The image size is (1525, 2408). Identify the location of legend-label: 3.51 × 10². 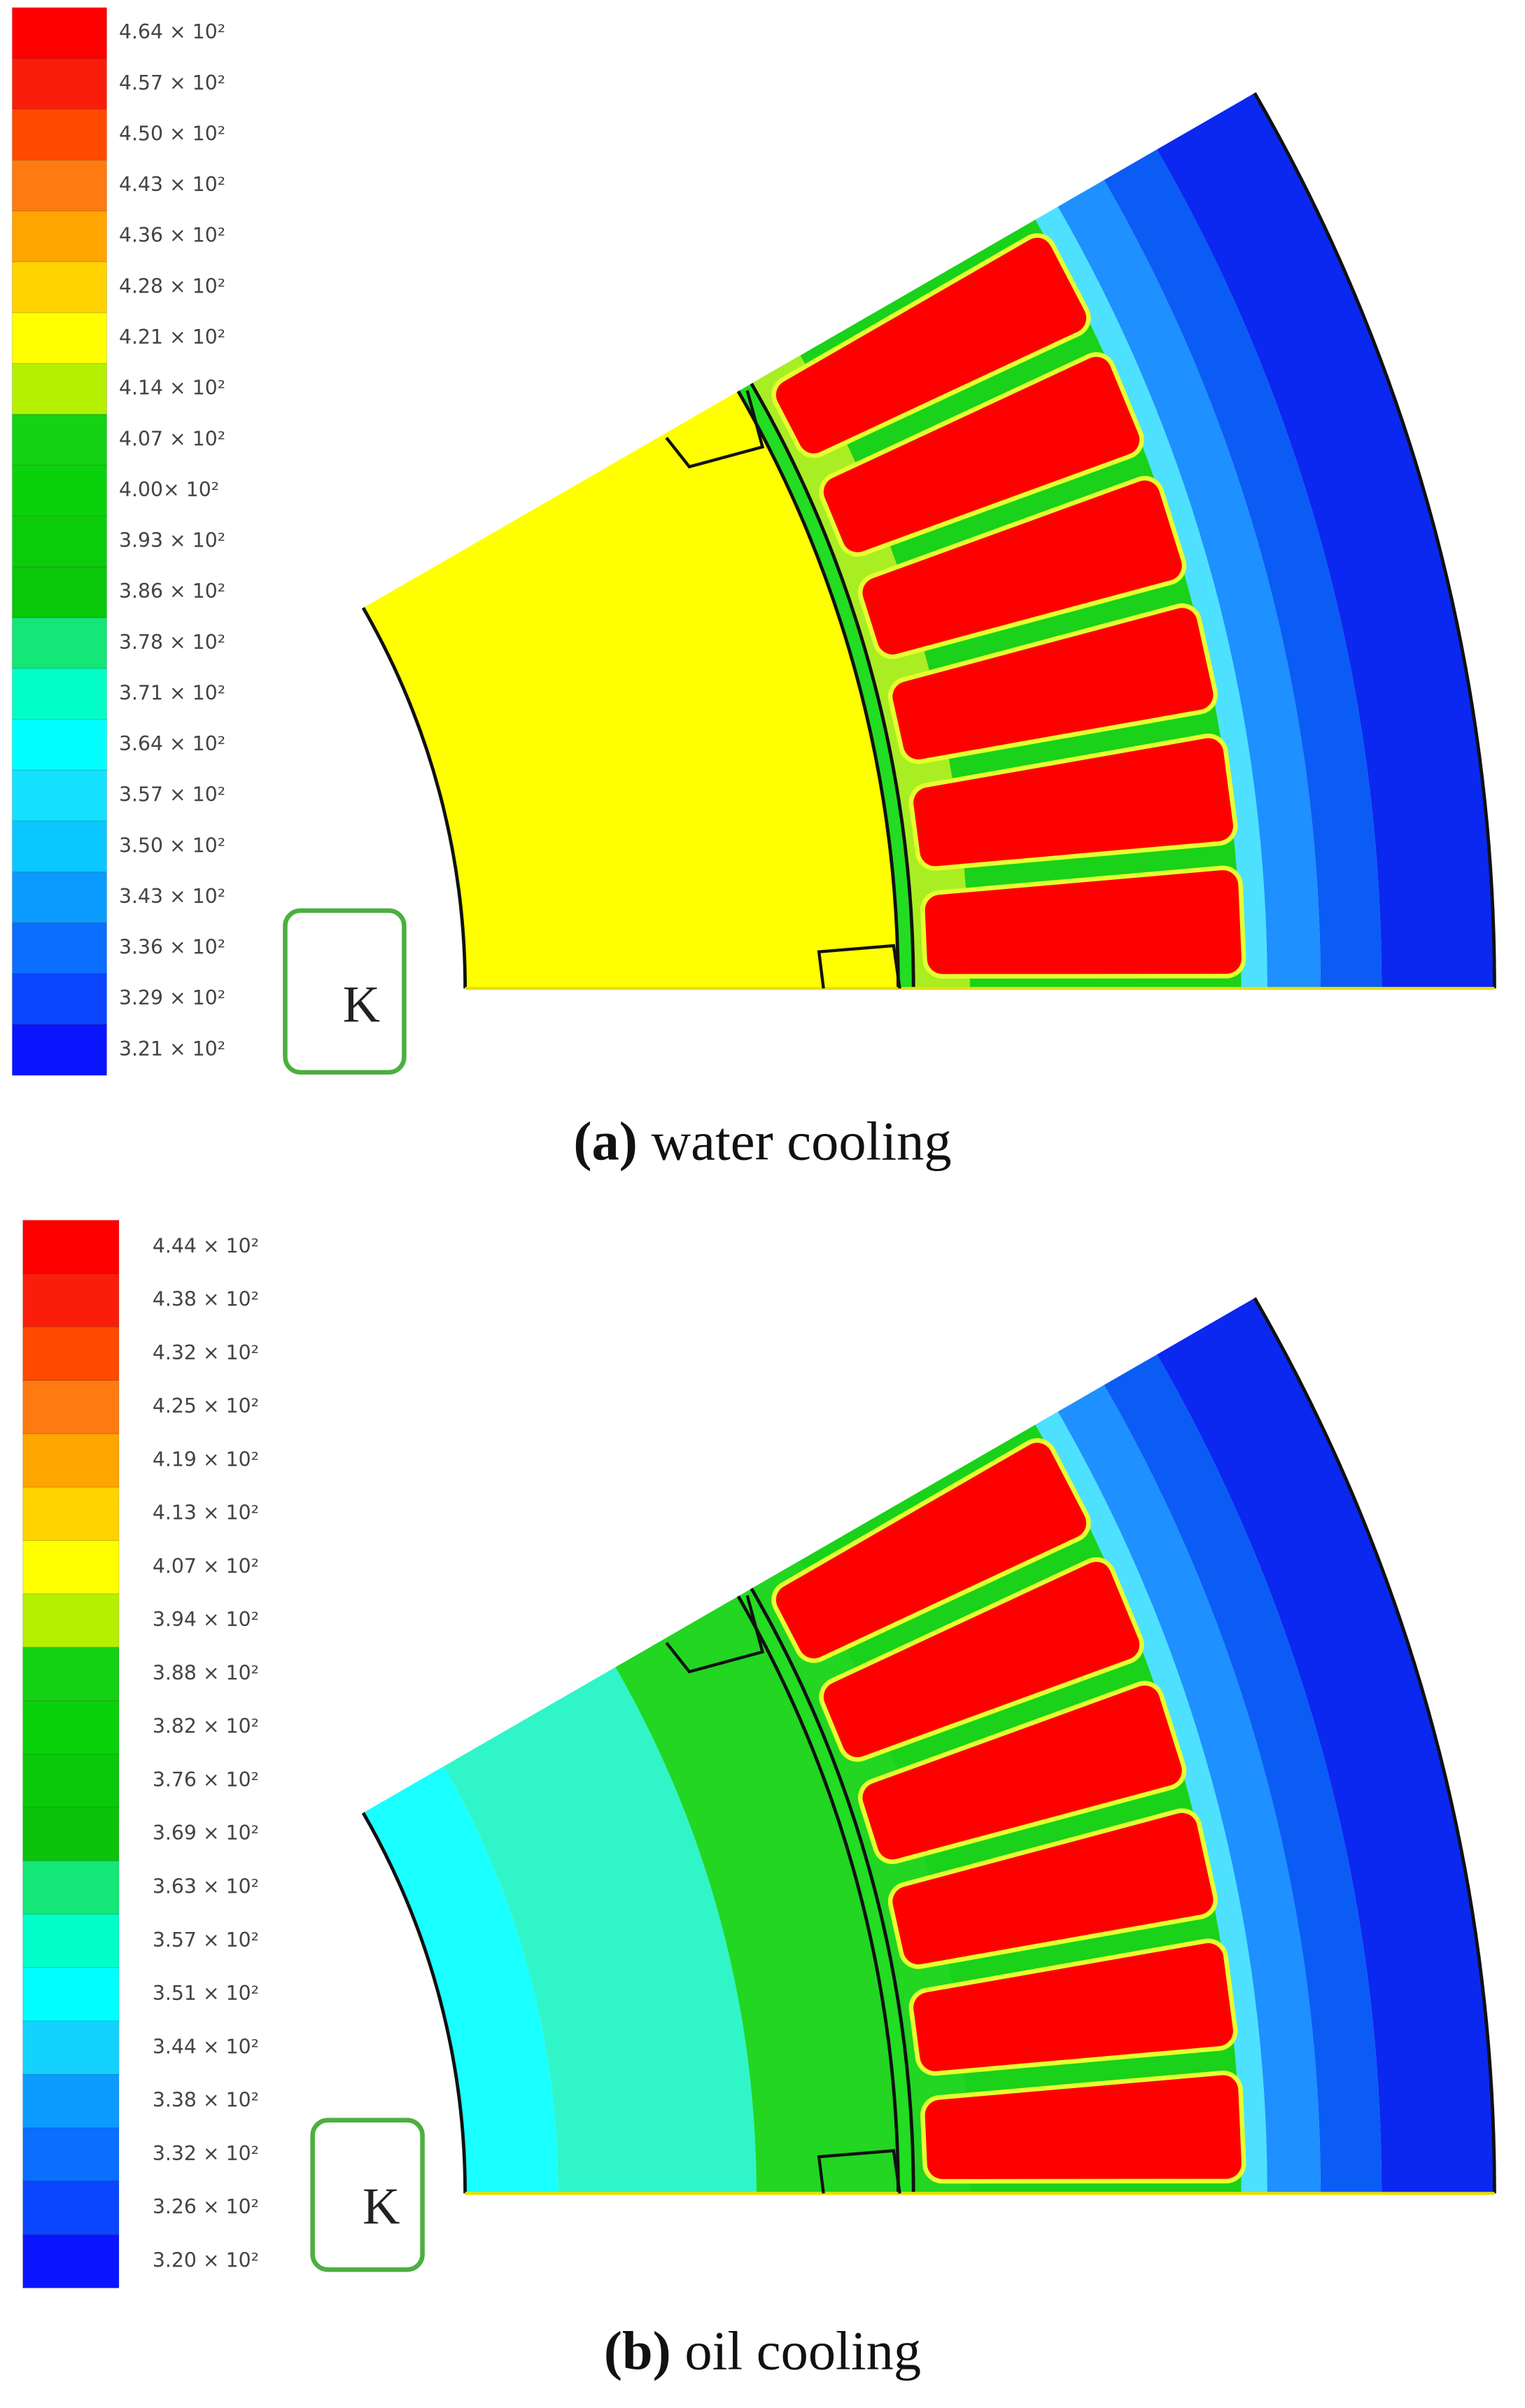
(206, 1993).